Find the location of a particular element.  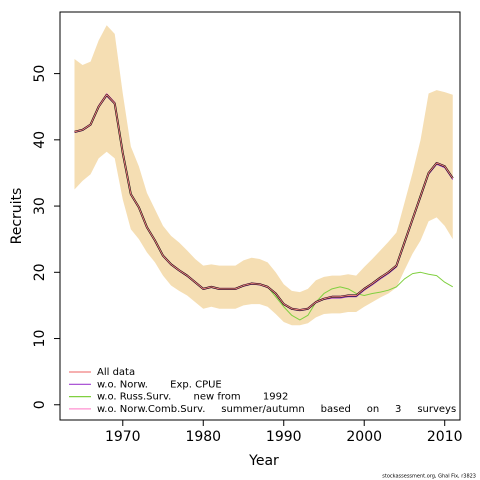

legend-label: w.o. Russ.Surv. new from 1992 is located at coordinates (192, 397).